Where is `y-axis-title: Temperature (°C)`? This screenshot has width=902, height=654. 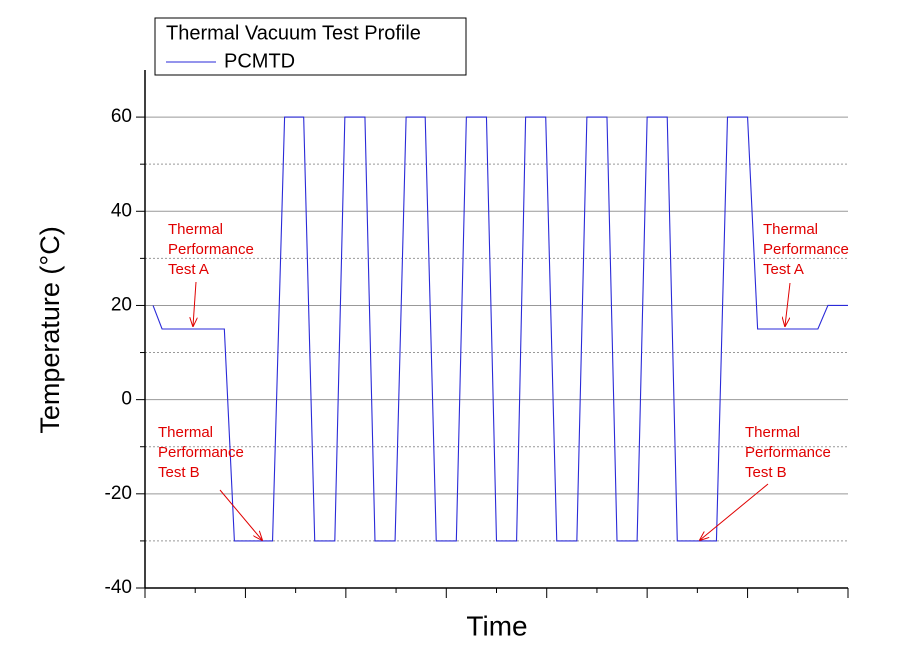 y-axis-title: Temperature (°C) is located at coordinates (50, 329).